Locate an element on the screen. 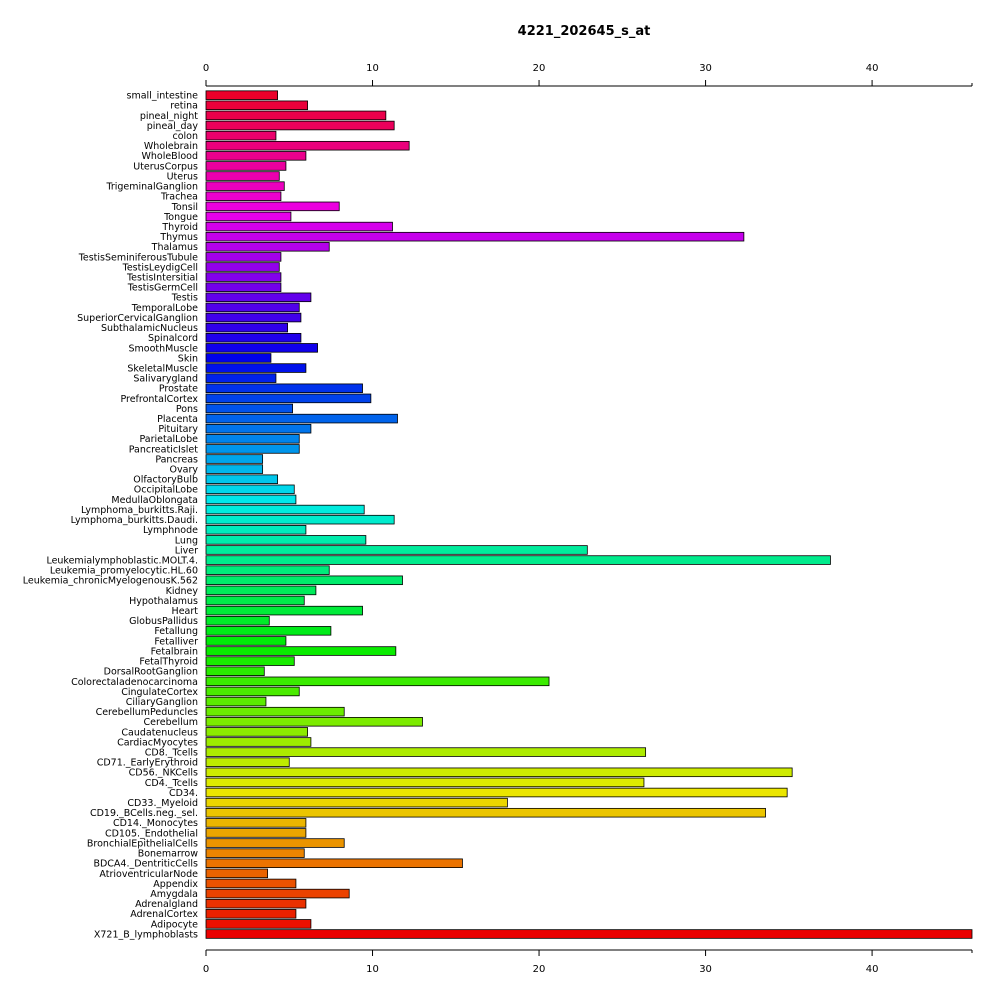 This screenshot has width=1000, height=1000. category-label: CD34. is located at coordinates (183, 793).